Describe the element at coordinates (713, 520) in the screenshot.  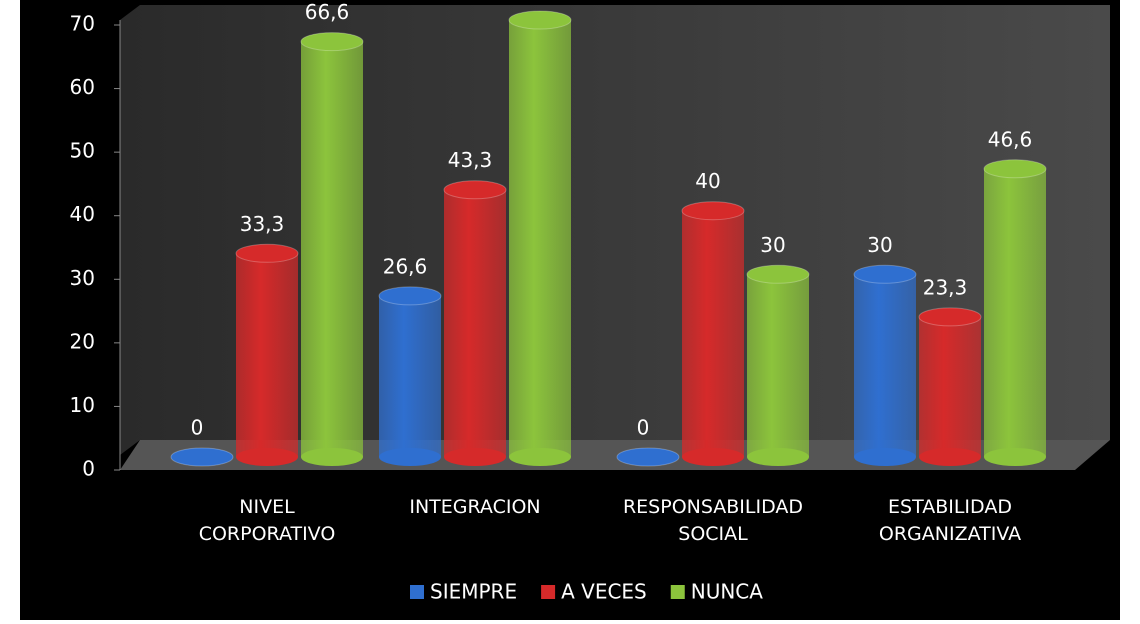
I see `x-tick-label: RESPONSABILIDAD SOCIAL` at that location.